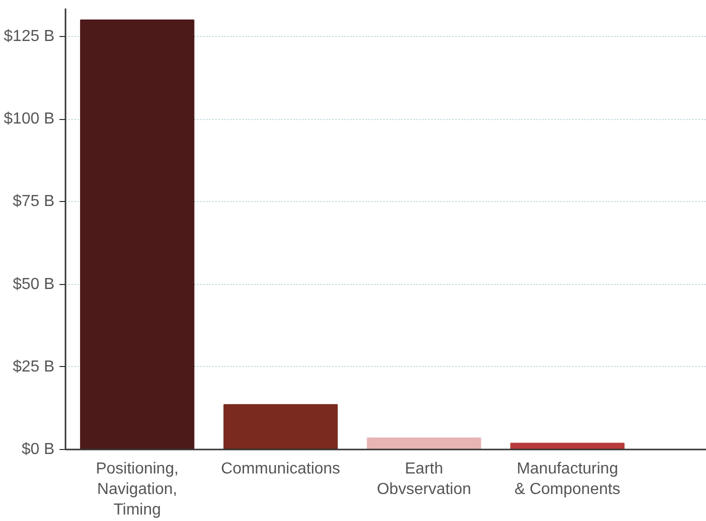  Describe the element at coordinates (33, 284) in the screenshot. I see `y-tick-label: $50 B` at that location.